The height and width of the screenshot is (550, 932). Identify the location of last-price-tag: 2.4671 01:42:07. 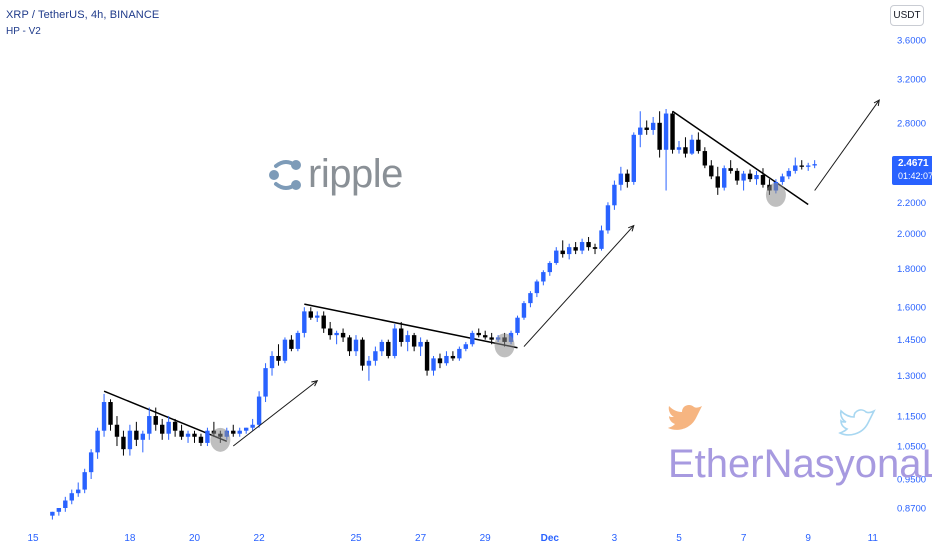
(912, 170).